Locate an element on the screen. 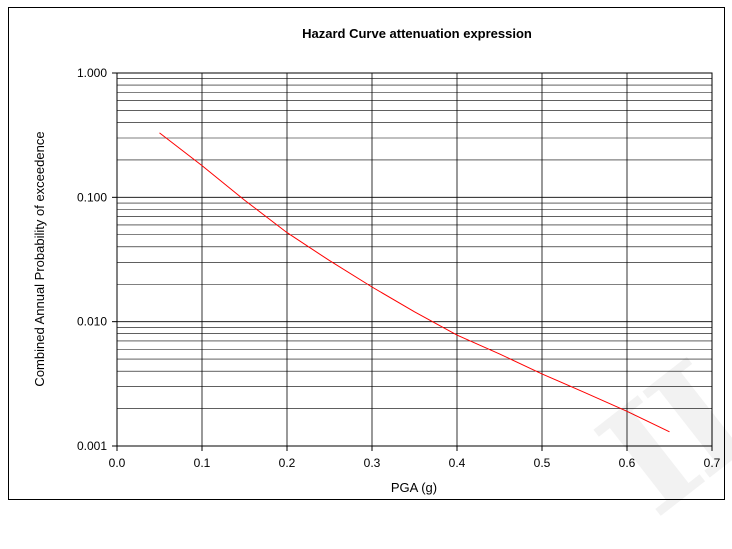 The height and width of the screenshot is (549, 732). x-tick-label: 0.4 is located at coordinates (457, 463).